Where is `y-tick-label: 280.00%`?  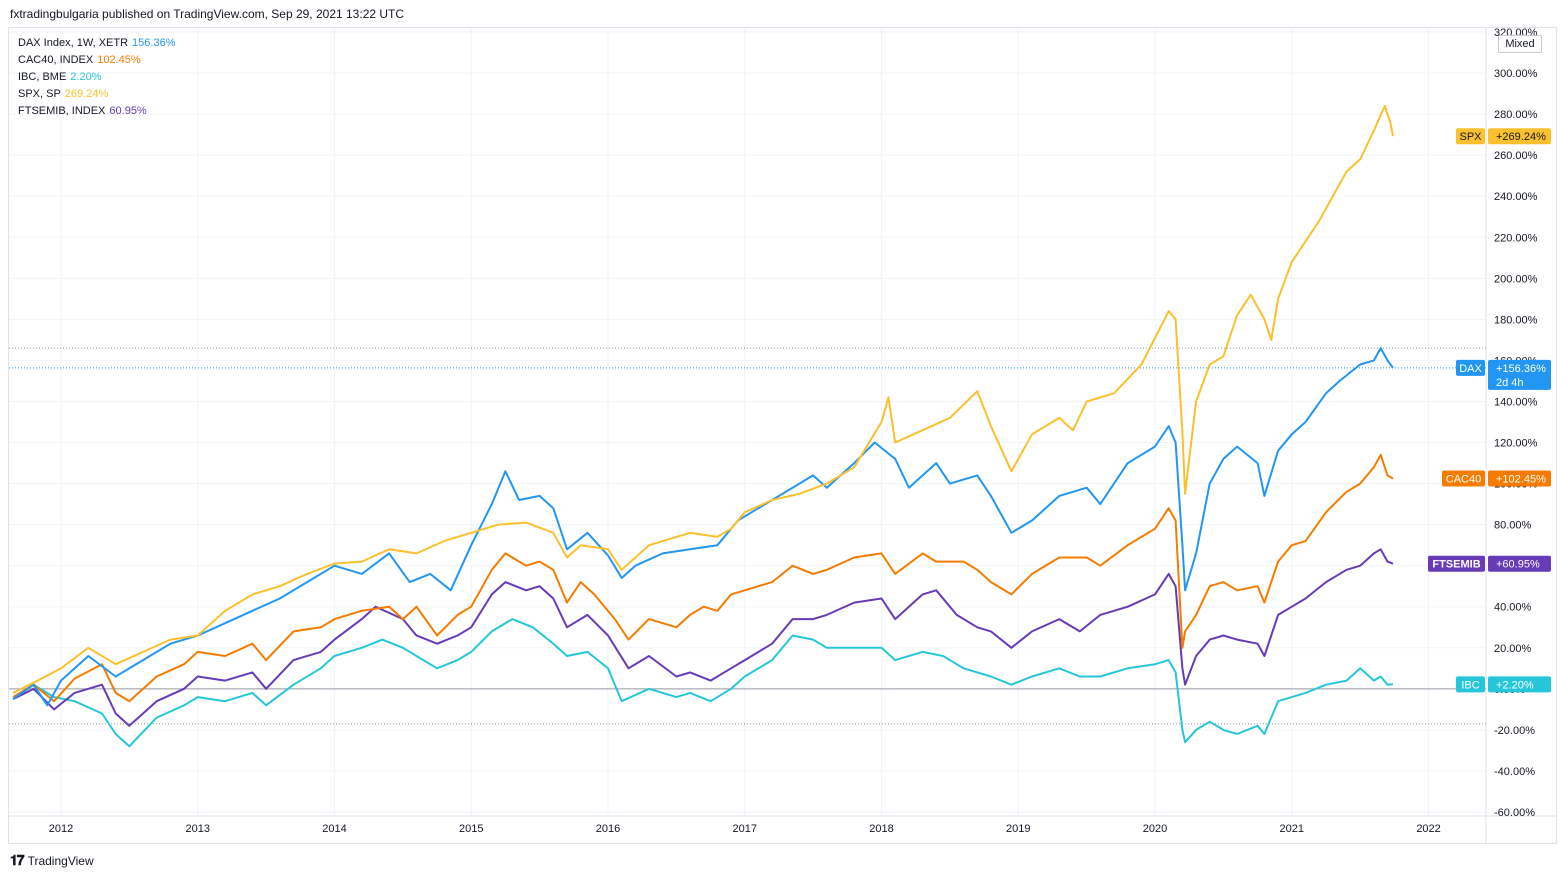
y-tick-label: 280.00% is located at coordinates (1516, 115).